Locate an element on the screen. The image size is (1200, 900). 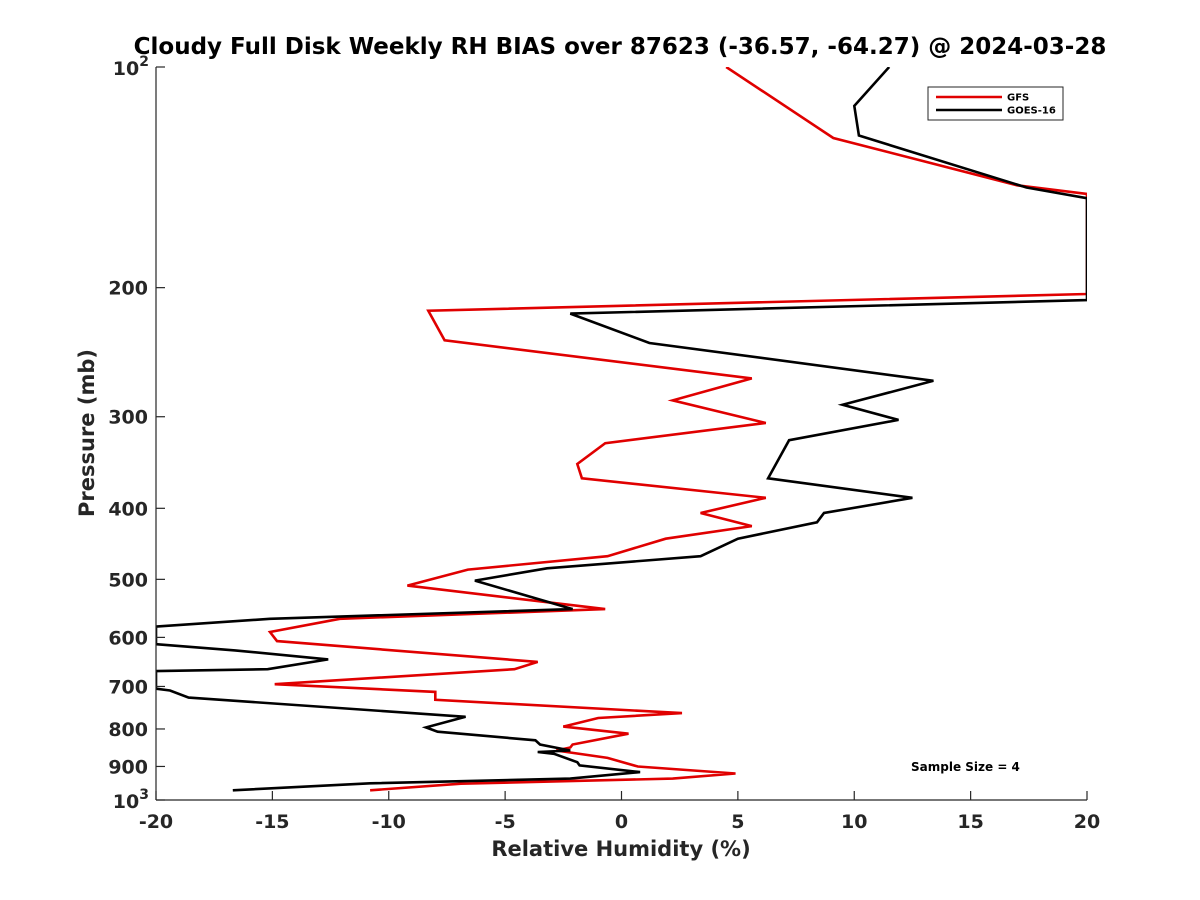
x-tick-label: -5 is located at coordinates (505, 822).